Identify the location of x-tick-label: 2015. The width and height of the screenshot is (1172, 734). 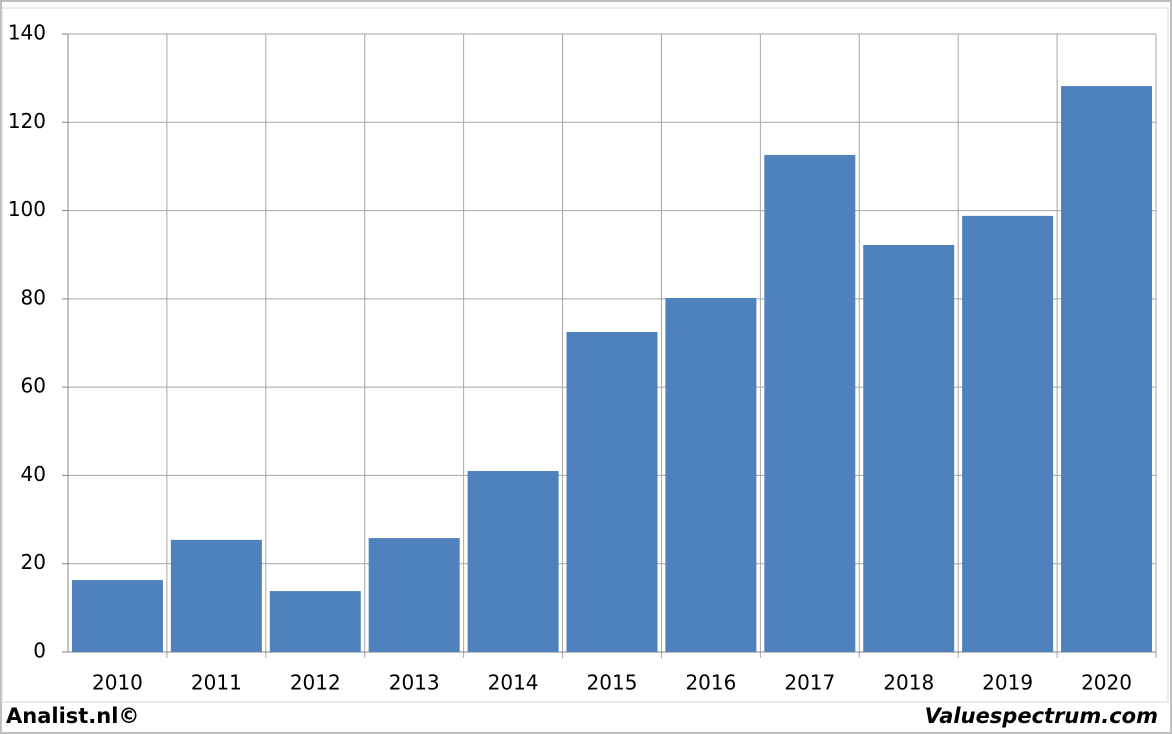
(612, 683).